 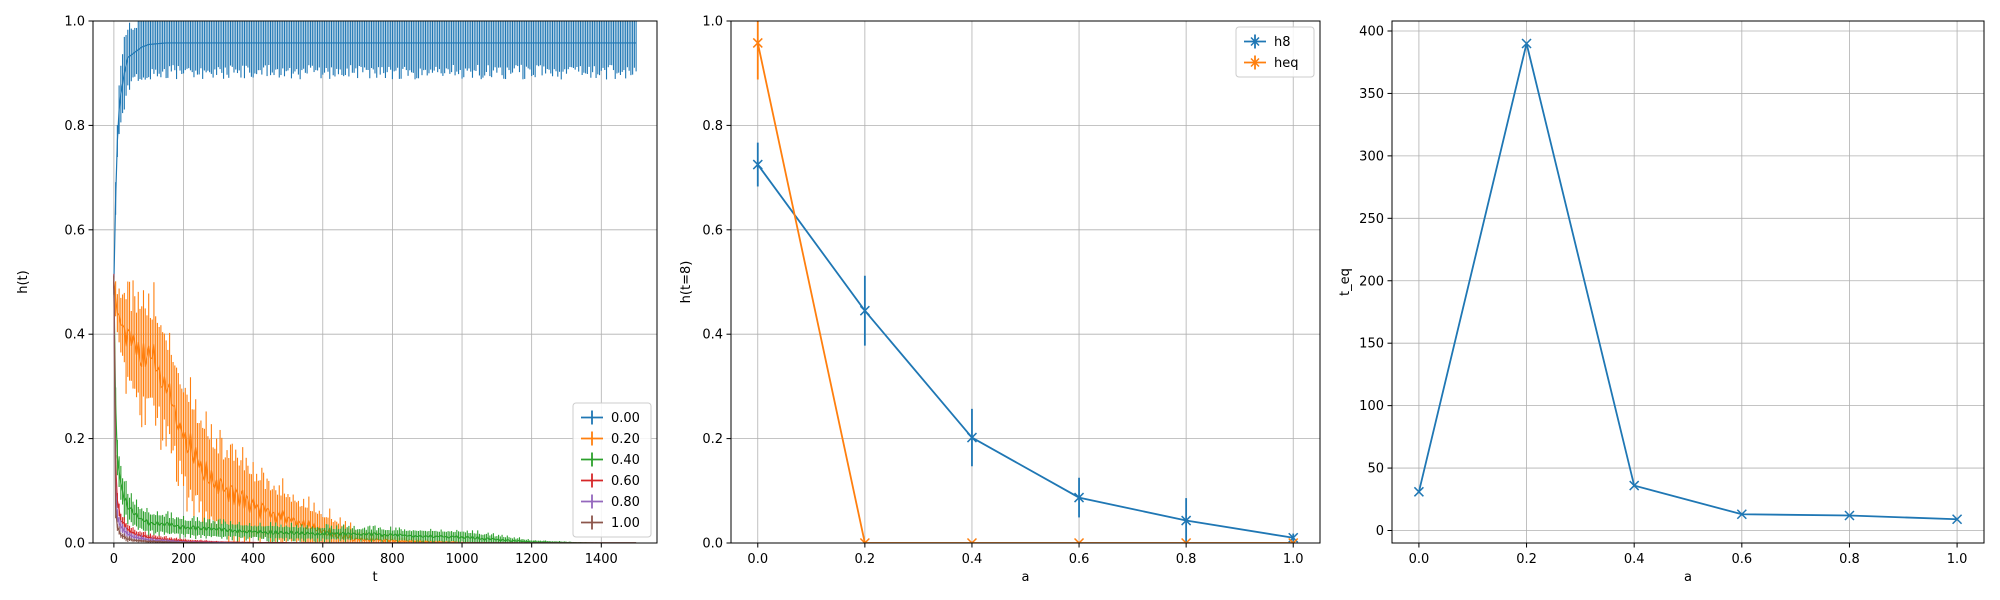 What do you see at coordinates (1267, 42) in the screenshot?
I see `legend-entry: h8` at bounding box center [1267, 42].